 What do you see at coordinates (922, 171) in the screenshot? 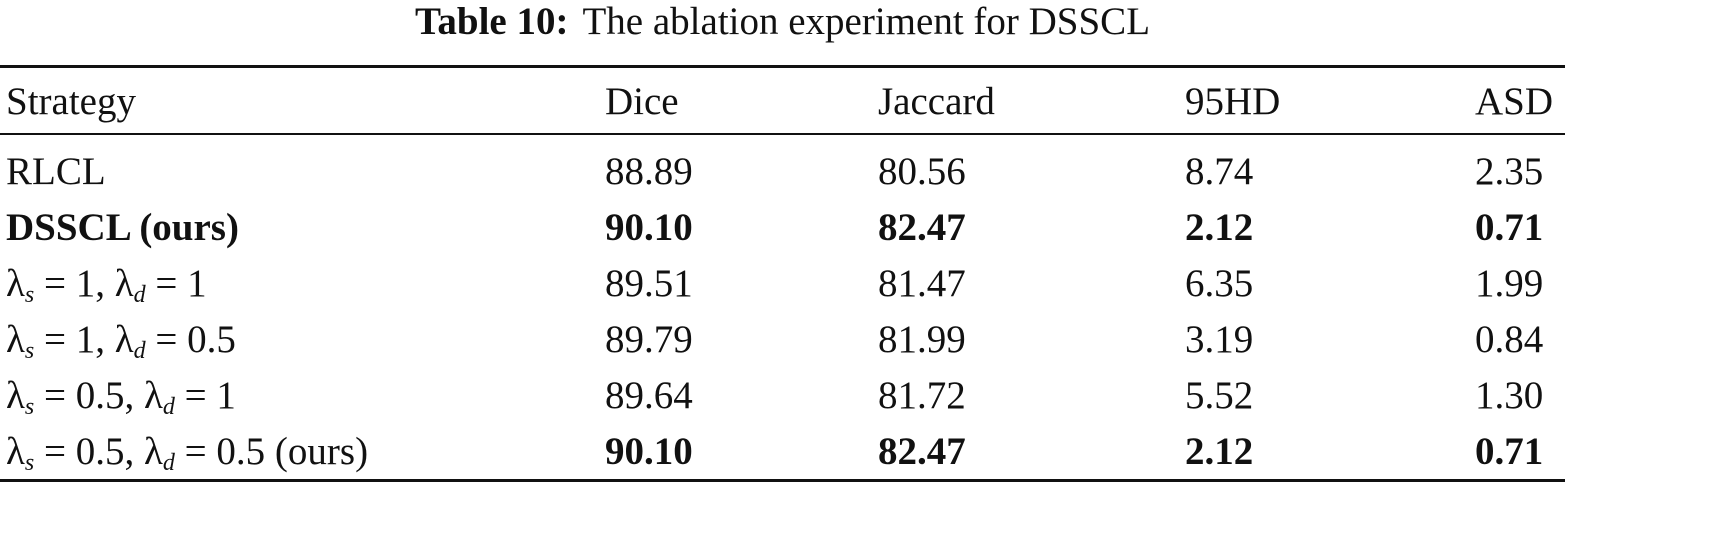
I see `value-cell: 80.56` at bounding box center [922, 171].